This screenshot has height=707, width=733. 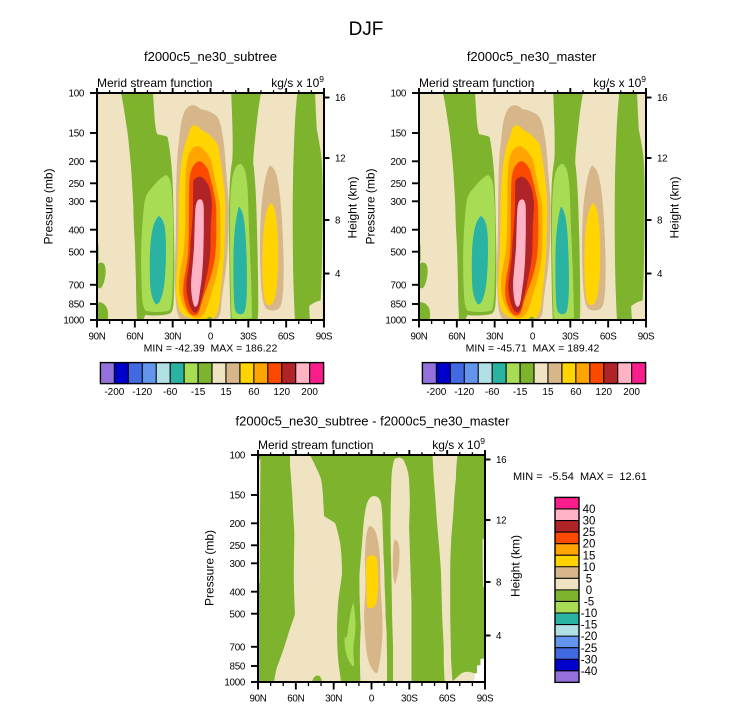 What do you see at coordinates (589, 579) in the screenshot?
I see `svg-text: 5` at bounding box center [589, 579].